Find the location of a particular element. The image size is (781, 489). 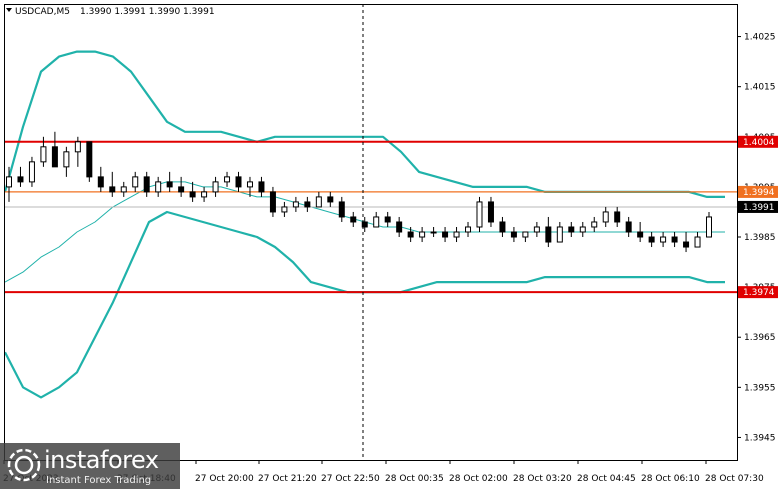

y-tick-label: 1.3945 is located at coordinates (760, 438).